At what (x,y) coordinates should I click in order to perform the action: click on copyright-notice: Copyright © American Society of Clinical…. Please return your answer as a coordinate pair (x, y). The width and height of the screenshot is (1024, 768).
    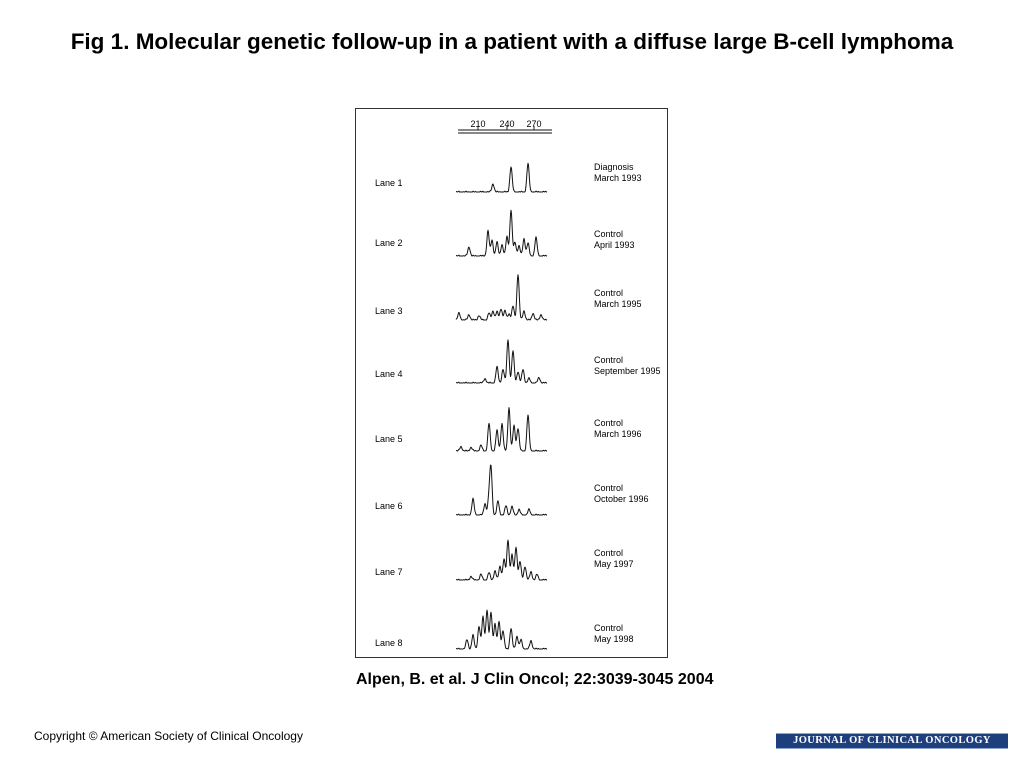
    Looking at the image, I should click on (168, 736).